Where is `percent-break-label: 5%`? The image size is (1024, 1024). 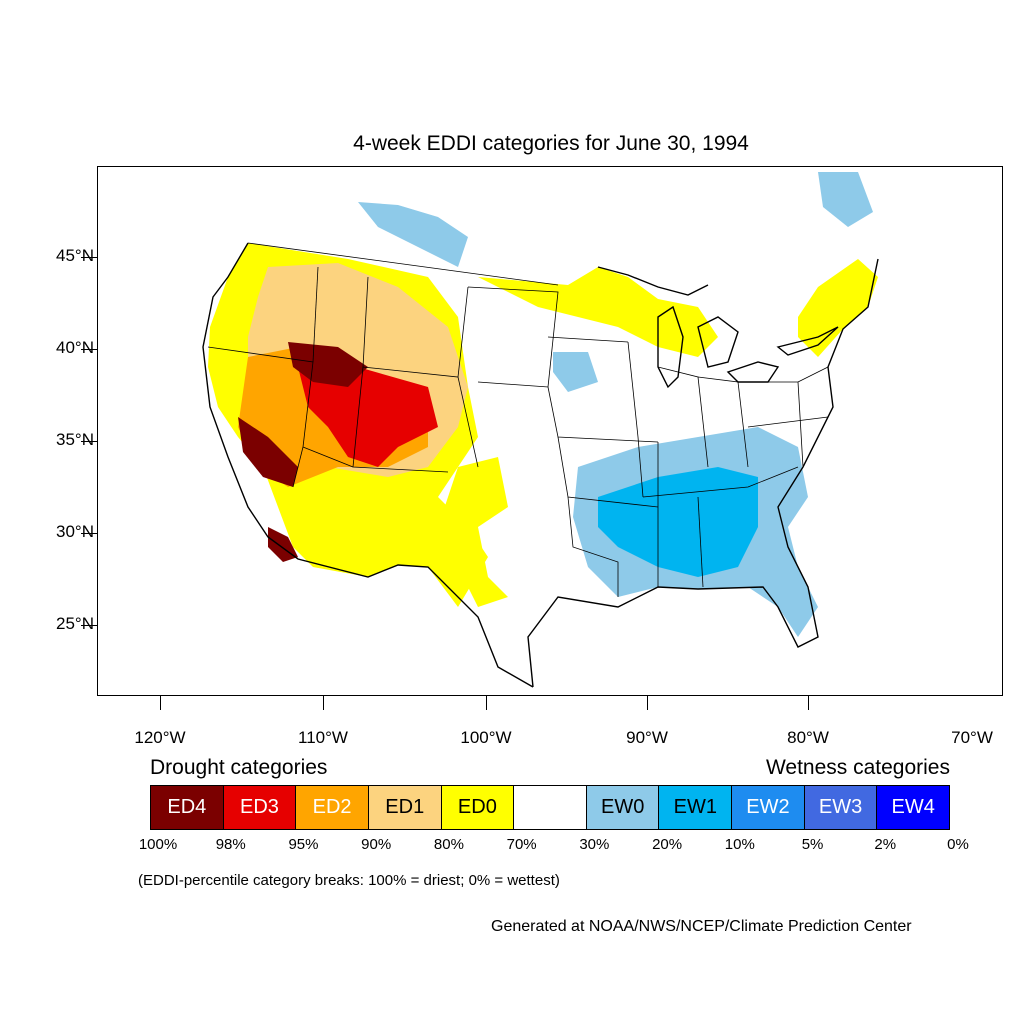 percent-break-label: 5% is located at coordinates (812, 844).